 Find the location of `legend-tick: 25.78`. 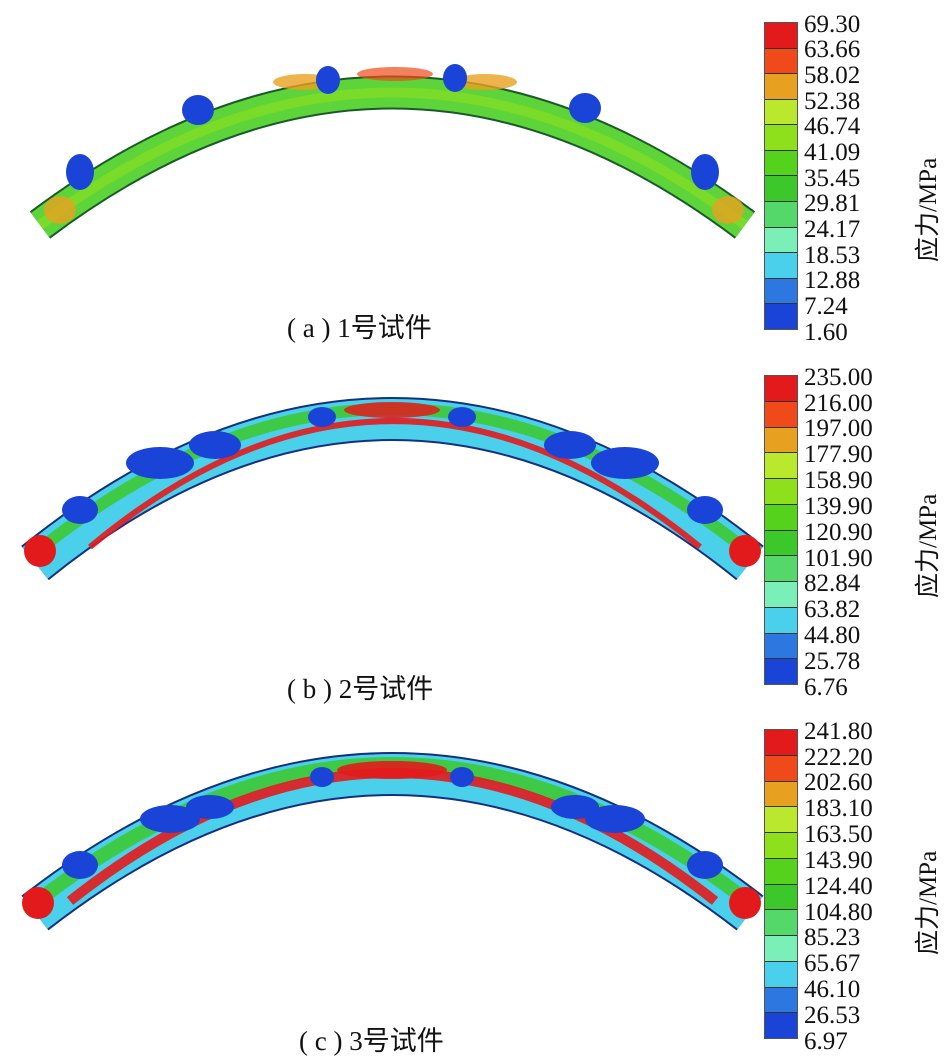

legend-tick: 25.78 is located at coordinates (832, 661).